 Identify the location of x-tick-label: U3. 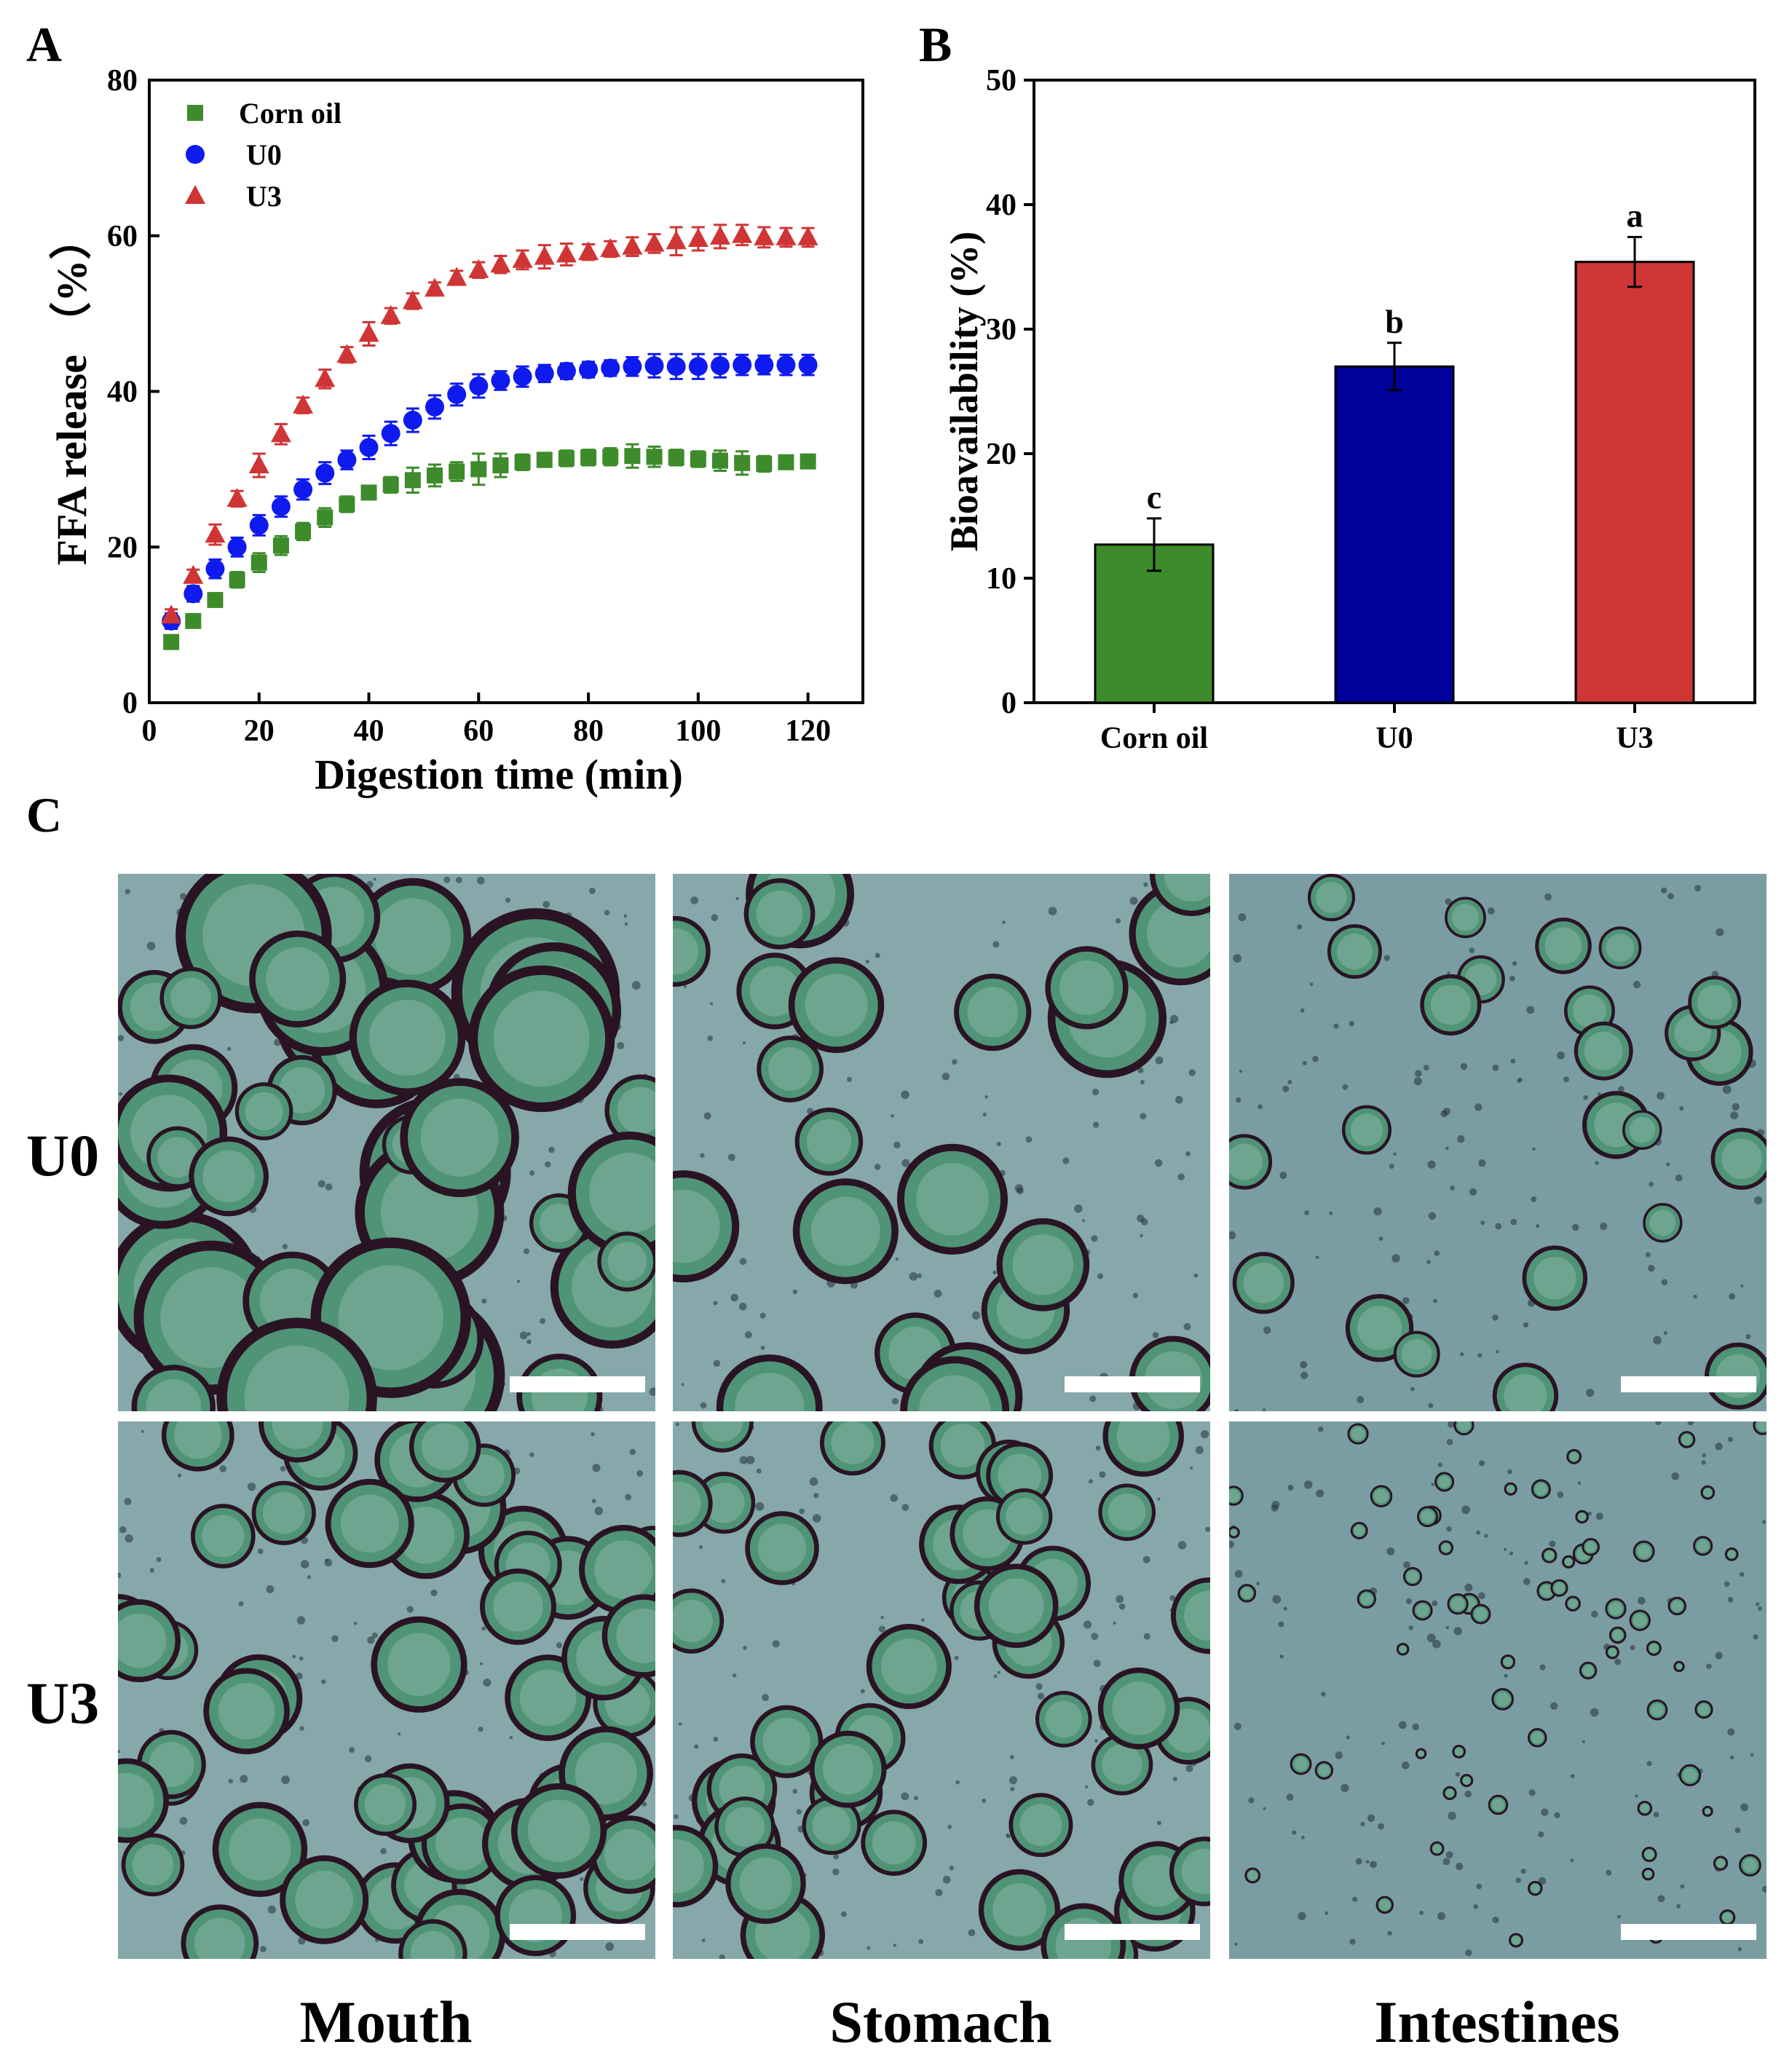
(1634, 738).